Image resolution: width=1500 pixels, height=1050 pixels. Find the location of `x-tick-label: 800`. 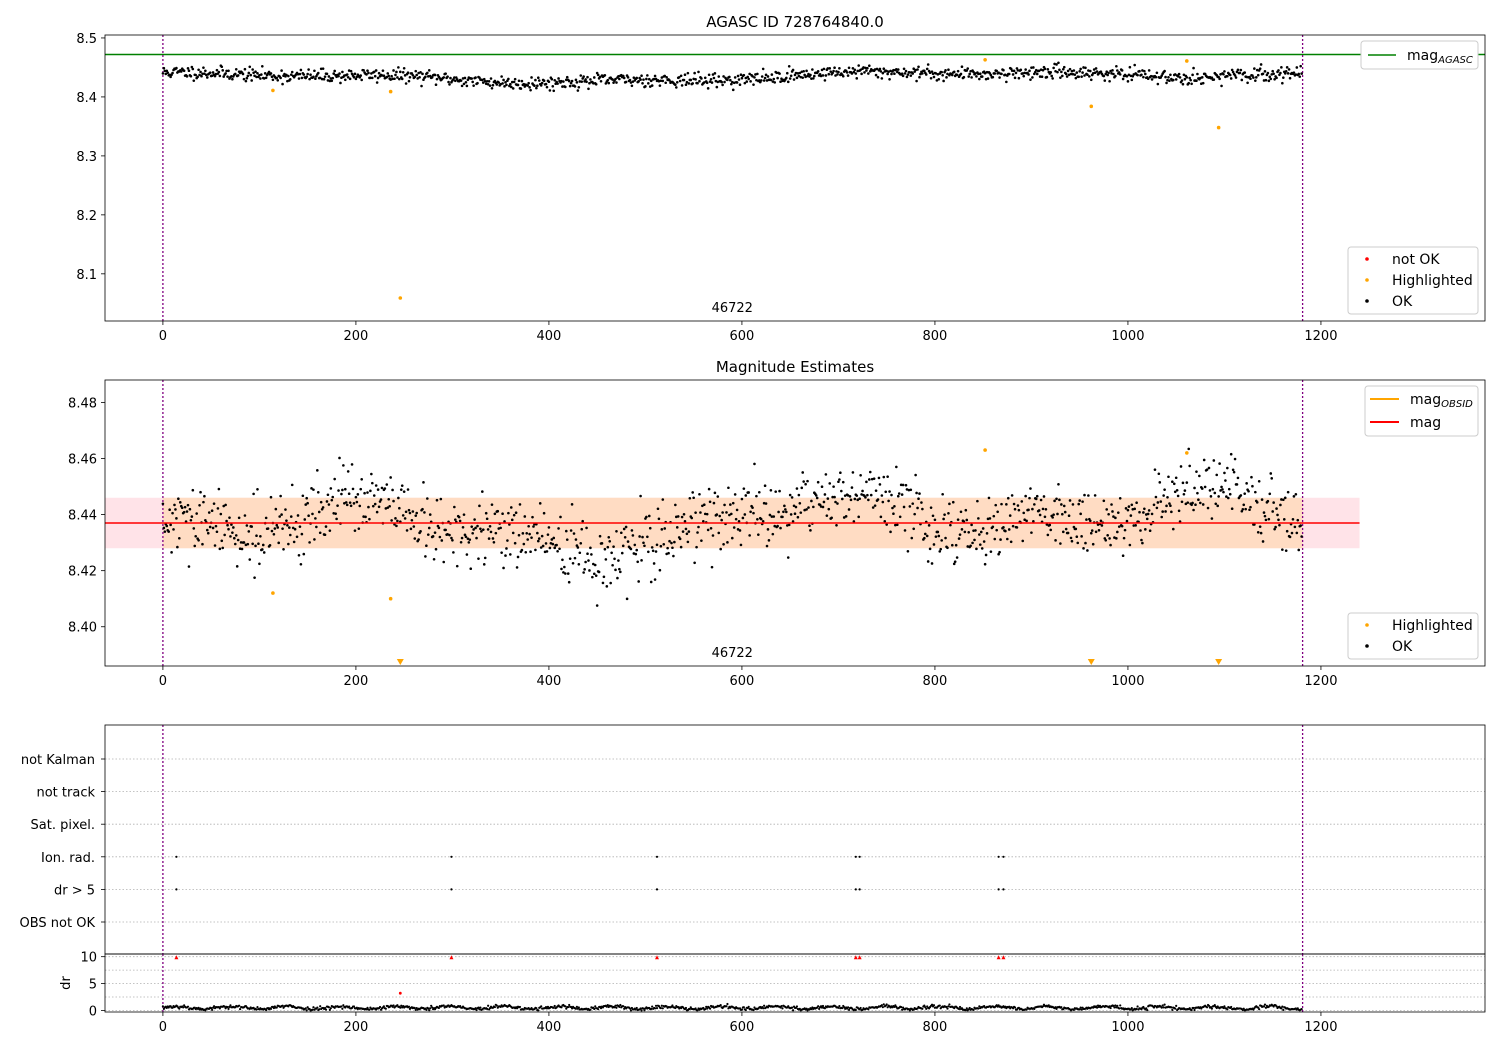

x-tick-label: 800 is located at coordinates (935, 681).